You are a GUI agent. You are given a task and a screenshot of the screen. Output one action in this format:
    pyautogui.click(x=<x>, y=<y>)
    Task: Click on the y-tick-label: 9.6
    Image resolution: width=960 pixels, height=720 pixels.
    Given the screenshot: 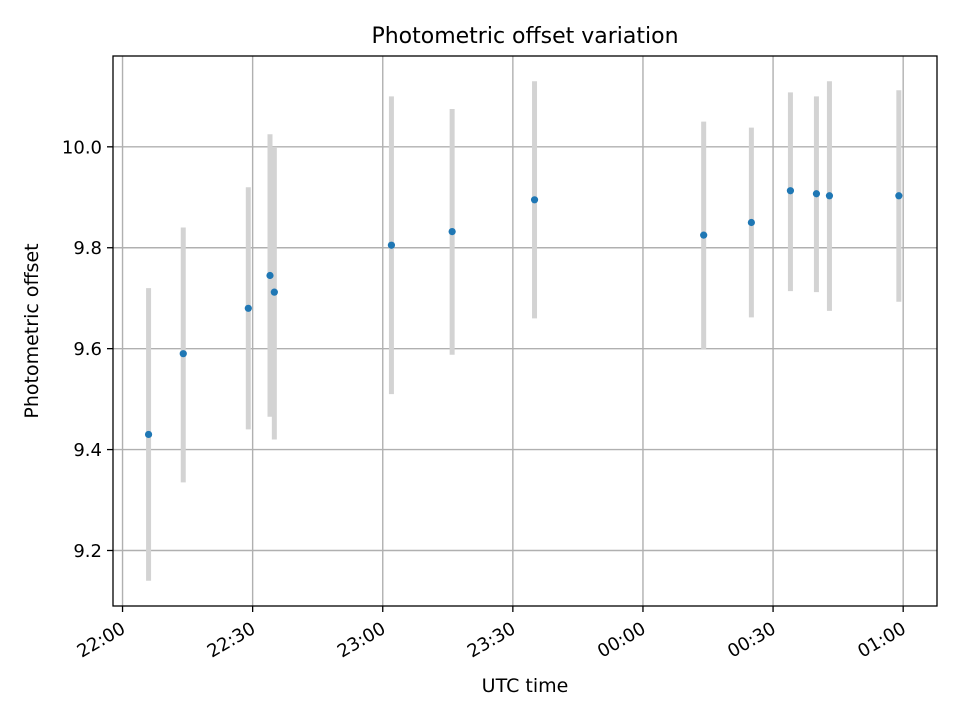 What is the action you would take?
    pyautogui.click(x=87, y=349)
    